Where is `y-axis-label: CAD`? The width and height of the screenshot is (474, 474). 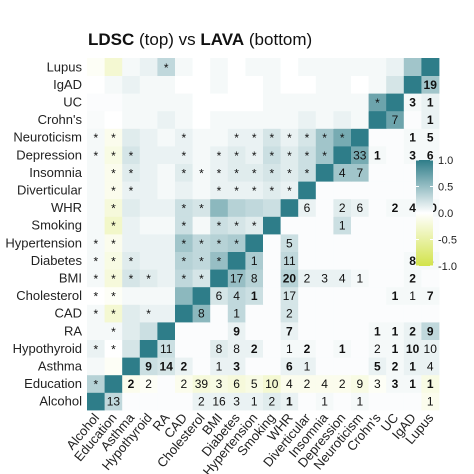
y-axis-label: CAD is located at coordinates (68, 313).